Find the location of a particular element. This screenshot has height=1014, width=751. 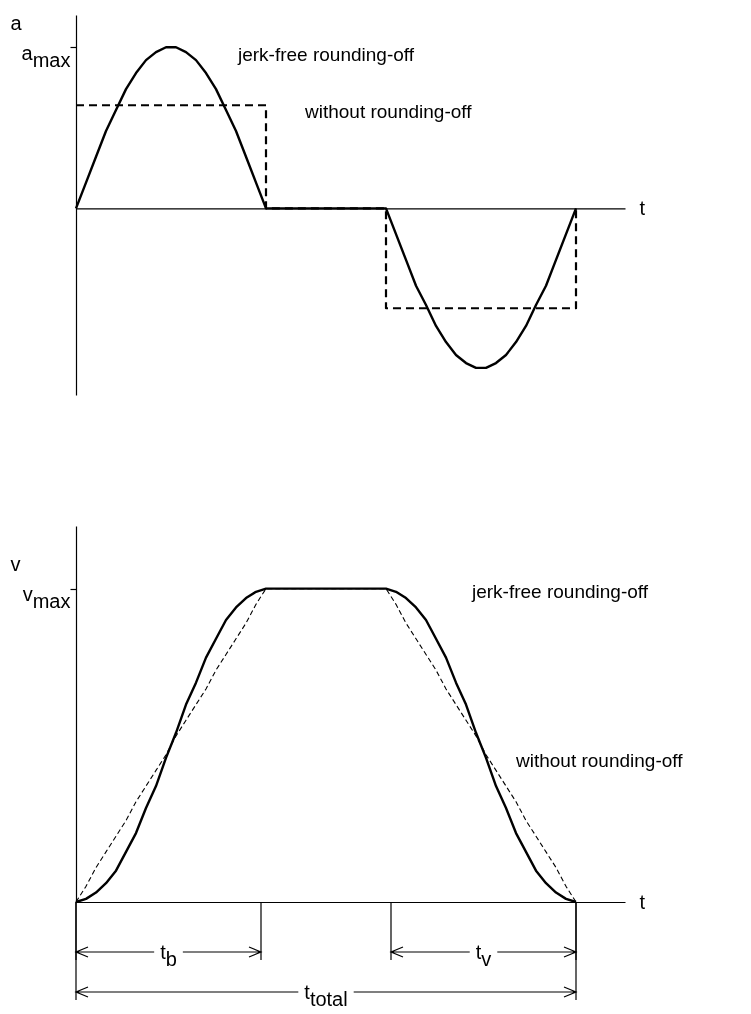

series-label: without rounding-off is located at coordinates (599, 760).